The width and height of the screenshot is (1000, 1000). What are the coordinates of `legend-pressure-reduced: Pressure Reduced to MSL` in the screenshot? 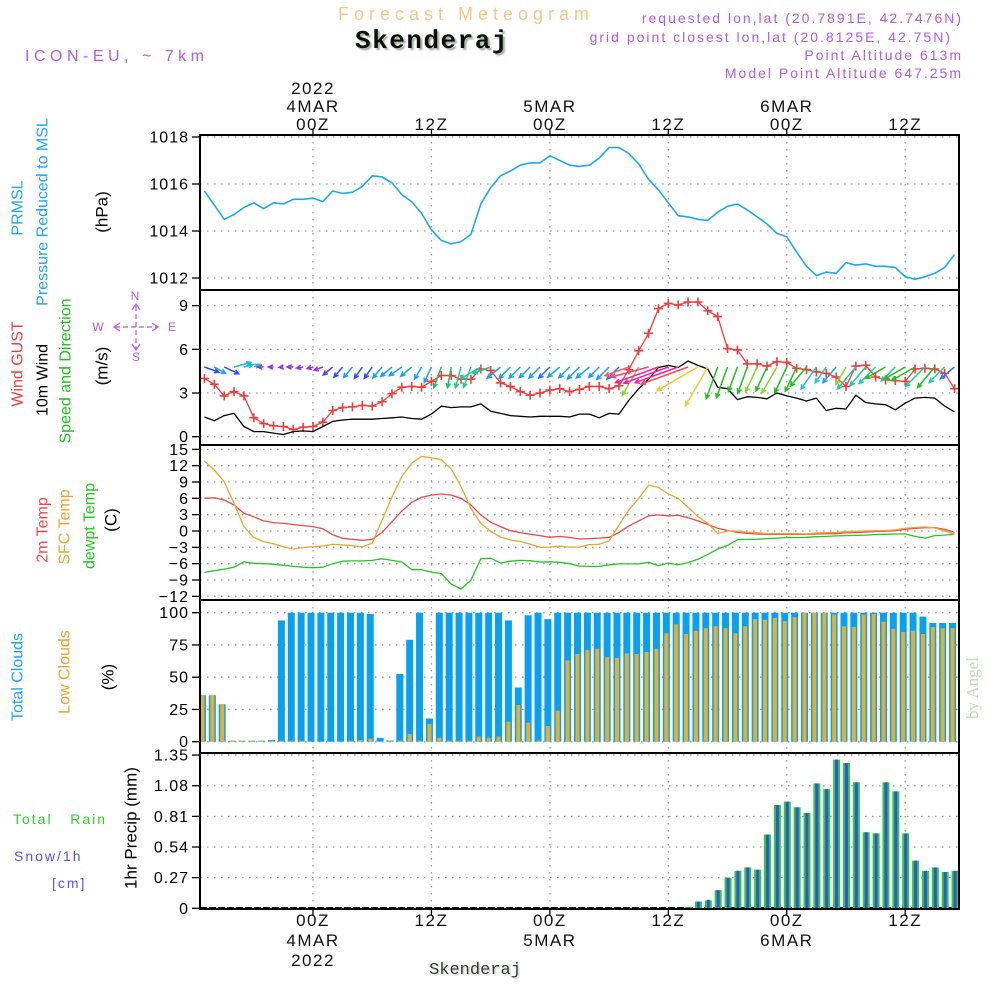 It's located at (43, 212).